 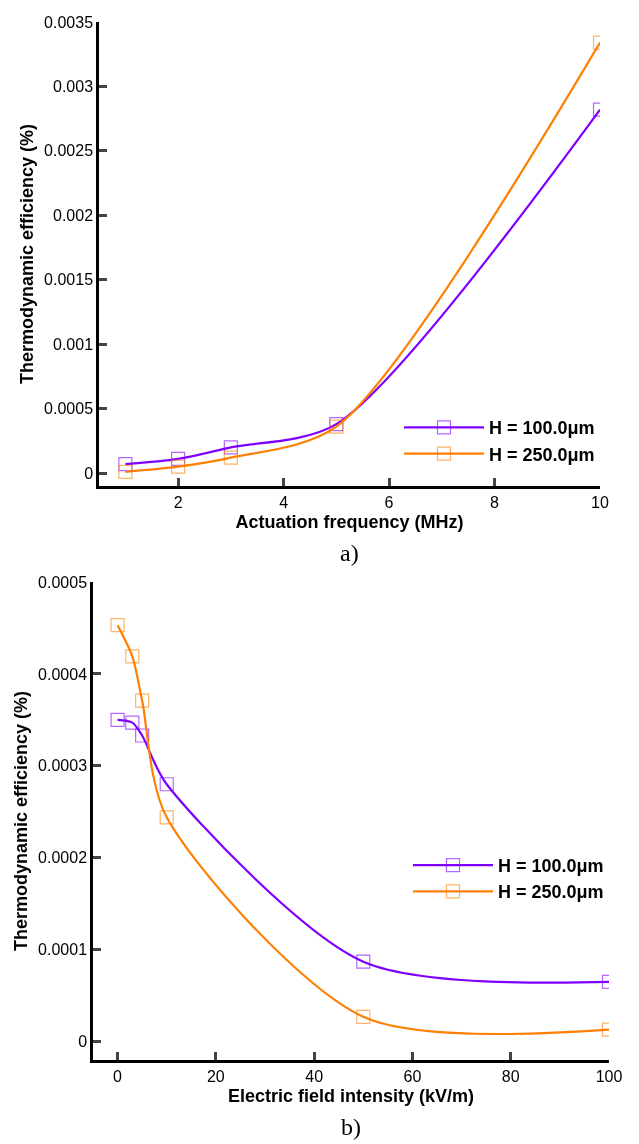 I want to click on y-tick-label: 0.0002, so click(x=63, y=858).